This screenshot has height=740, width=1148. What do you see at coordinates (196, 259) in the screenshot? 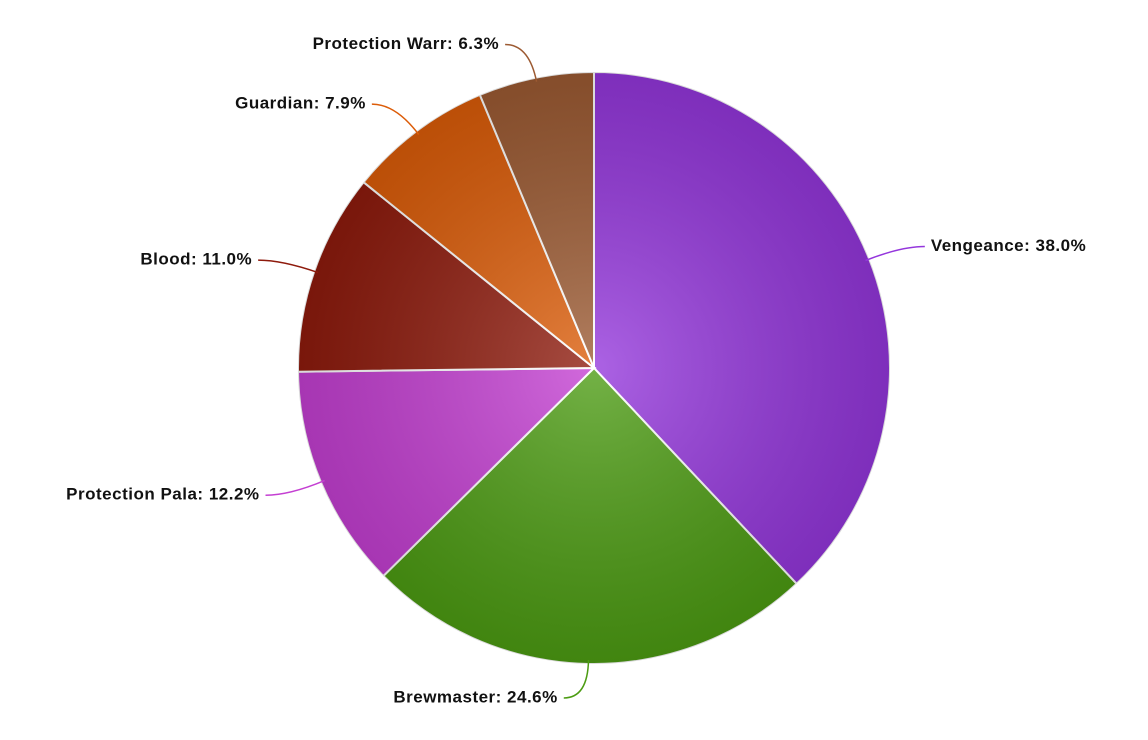
I see `data-label: Blood: 11.0%` at bounding box center [196, 259].